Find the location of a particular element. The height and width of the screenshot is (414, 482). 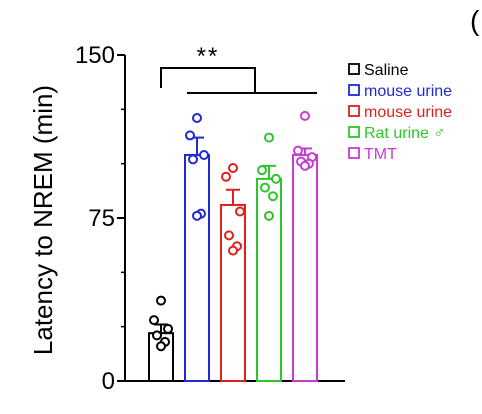

significance-bracket: ** is located at coordinates (238, 68).